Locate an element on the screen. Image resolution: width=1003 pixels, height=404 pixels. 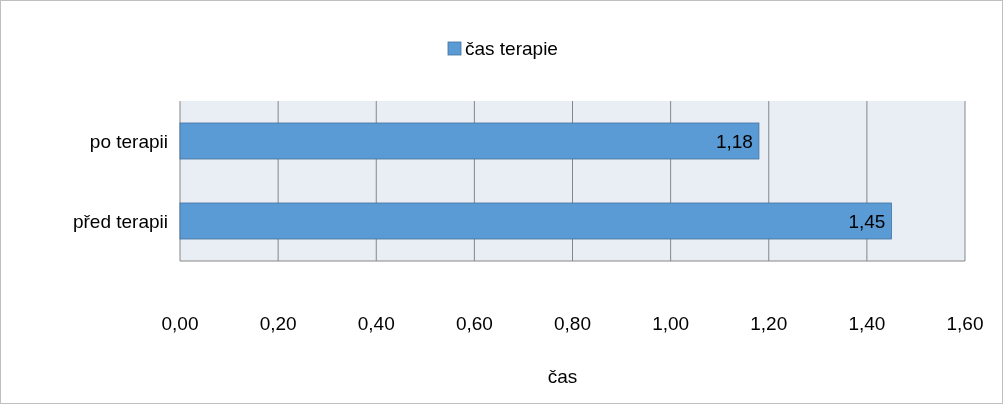
x-tick-label: 0,60 is located at coordinates (474, 323).